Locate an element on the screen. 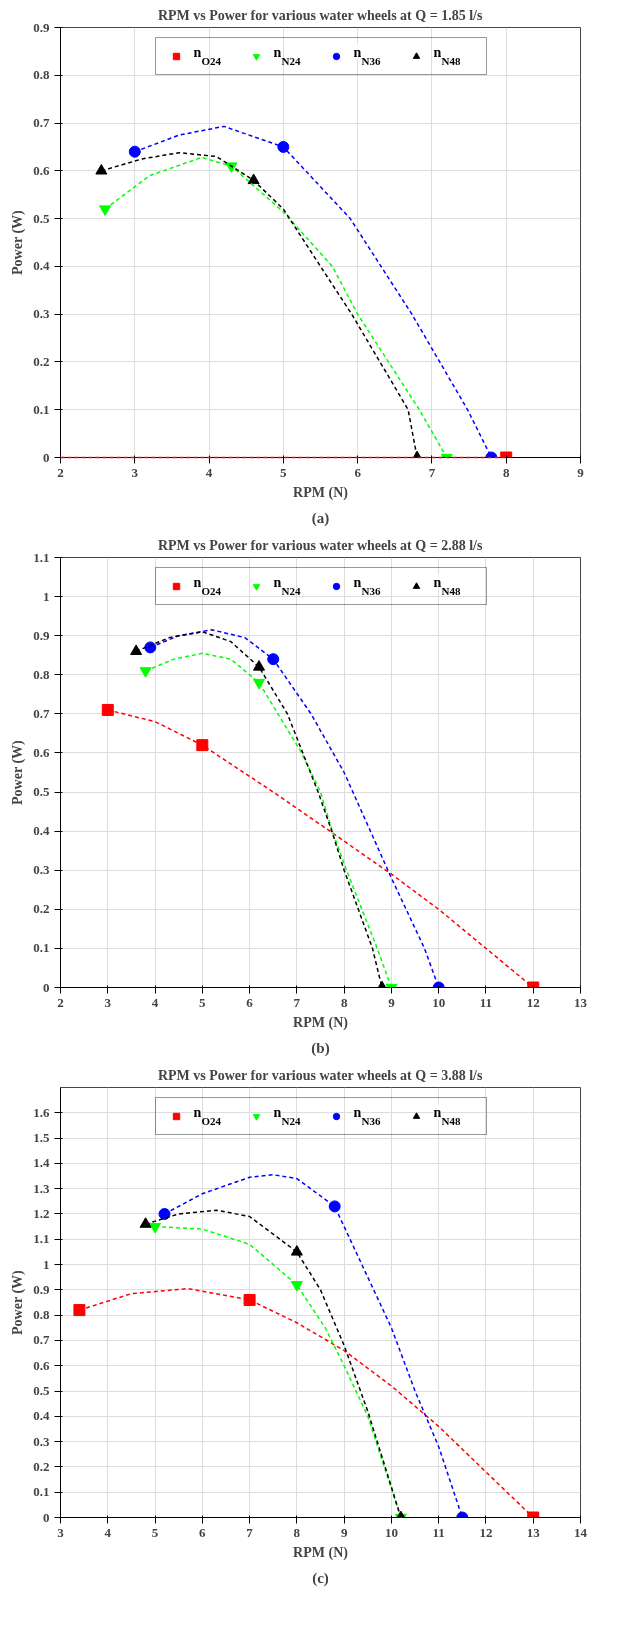  y-tick-label: 1.2 is located at coordinates (41, 1213).